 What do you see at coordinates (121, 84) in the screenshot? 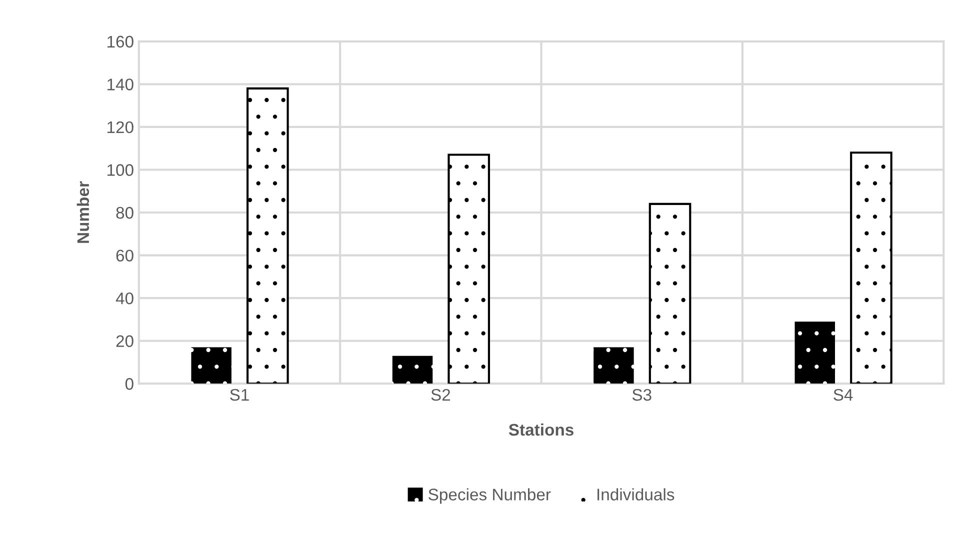
I see `y-tick-label: 140` at bounding box center [121, 84].